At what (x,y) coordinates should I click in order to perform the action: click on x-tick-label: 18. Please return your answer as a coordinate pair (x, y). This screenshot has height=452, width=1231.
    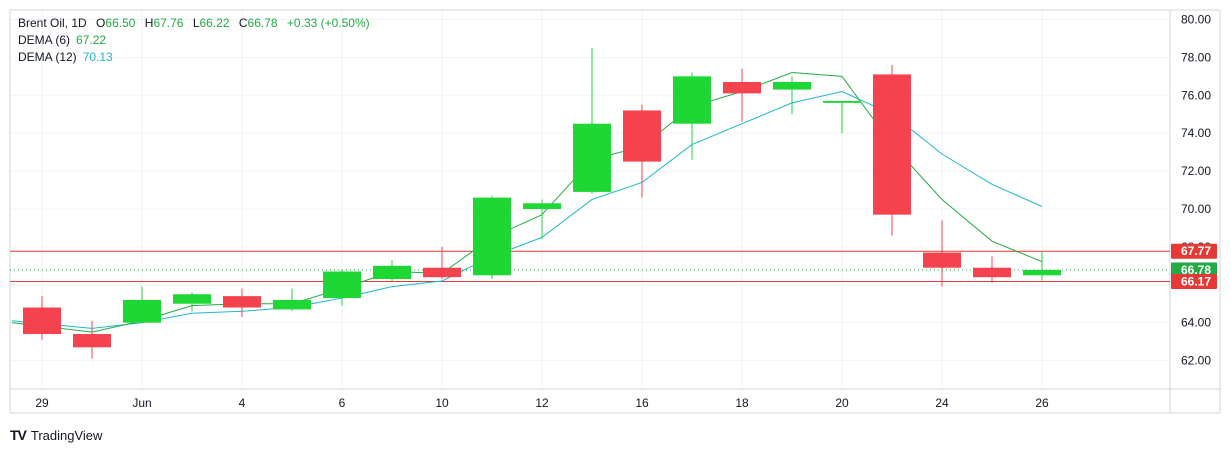
    Looking at the image, I should click on (742, 403).